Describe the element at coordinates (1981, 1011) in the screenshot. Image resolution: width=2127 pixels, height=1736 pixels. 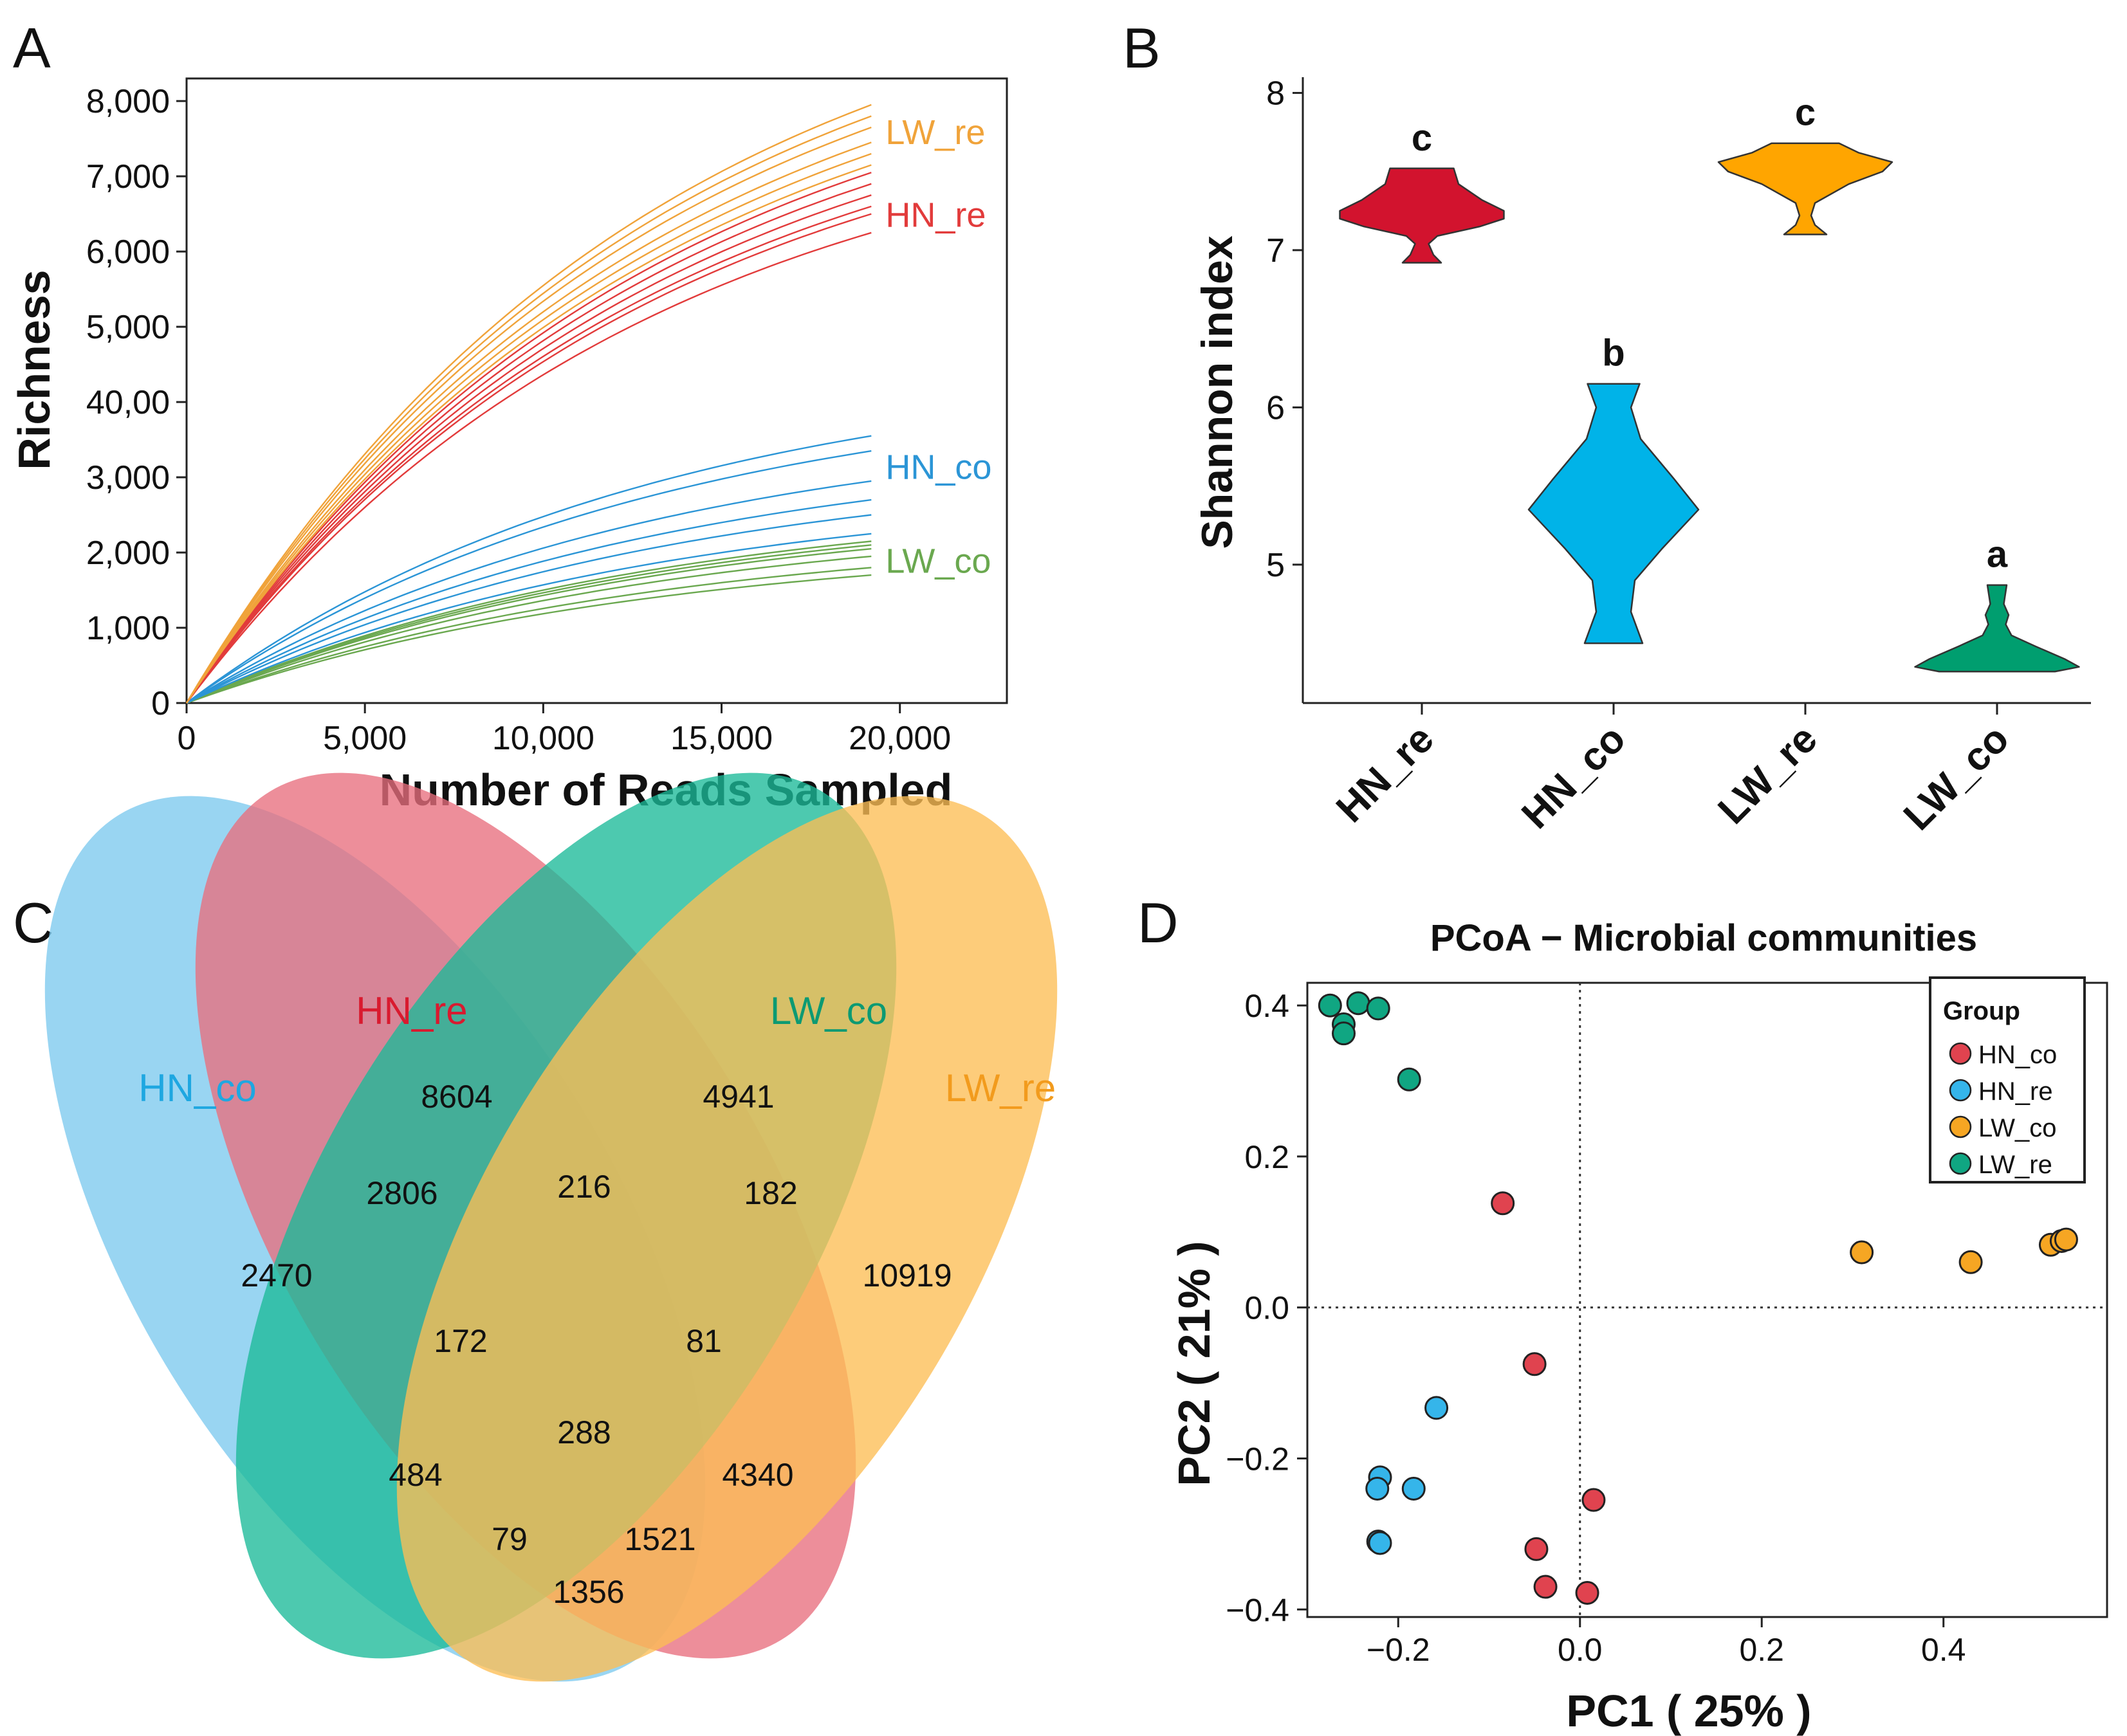
I see `legend-title: Group` at that location.